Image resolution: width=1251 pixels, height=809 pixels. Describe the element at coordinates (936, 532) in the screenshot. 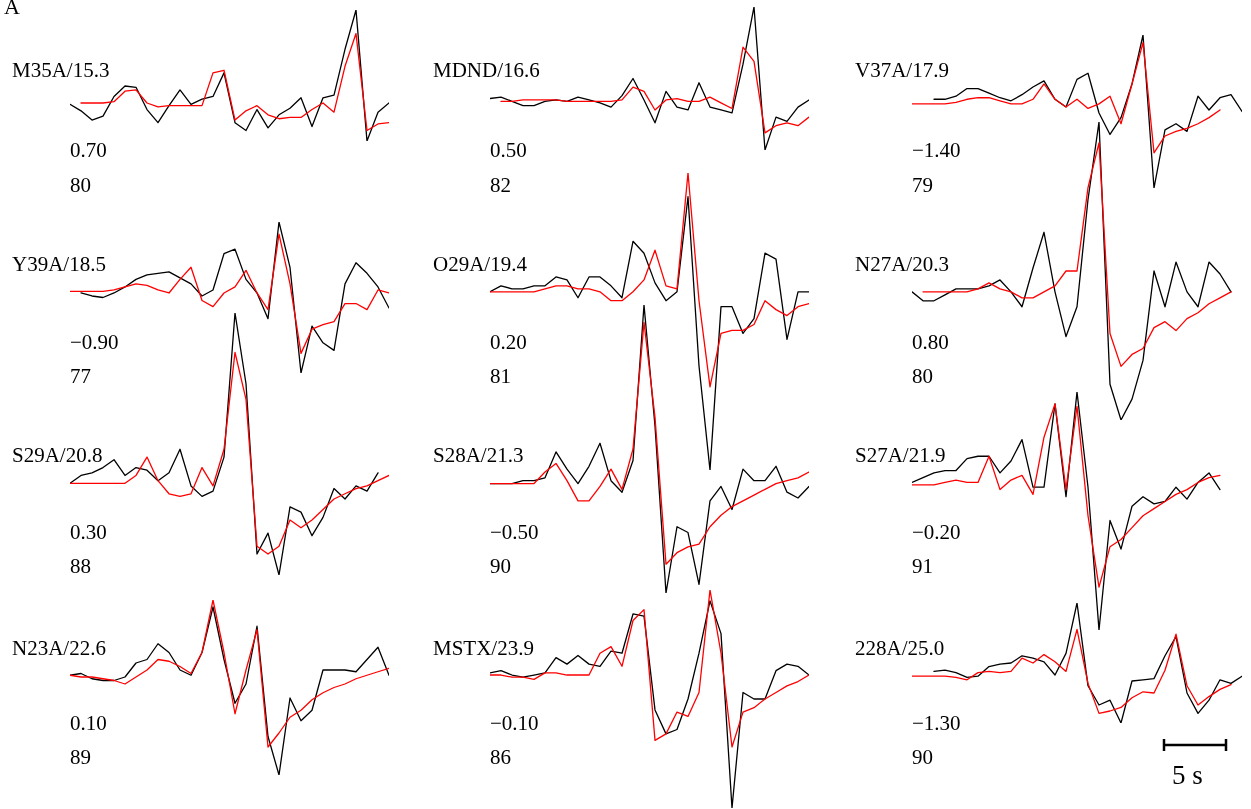

I see `annotation: −0.20` at that location.